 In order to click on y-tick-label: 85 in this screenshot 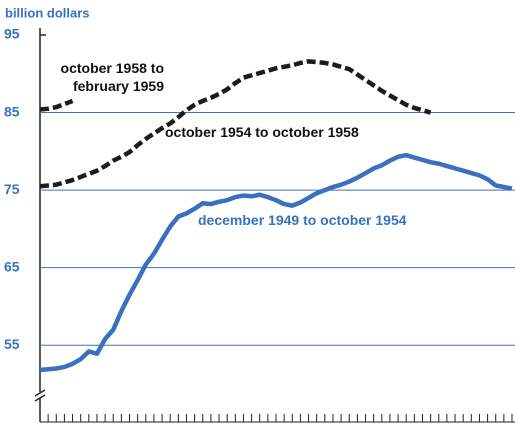, I will do `click(12, 111)`.